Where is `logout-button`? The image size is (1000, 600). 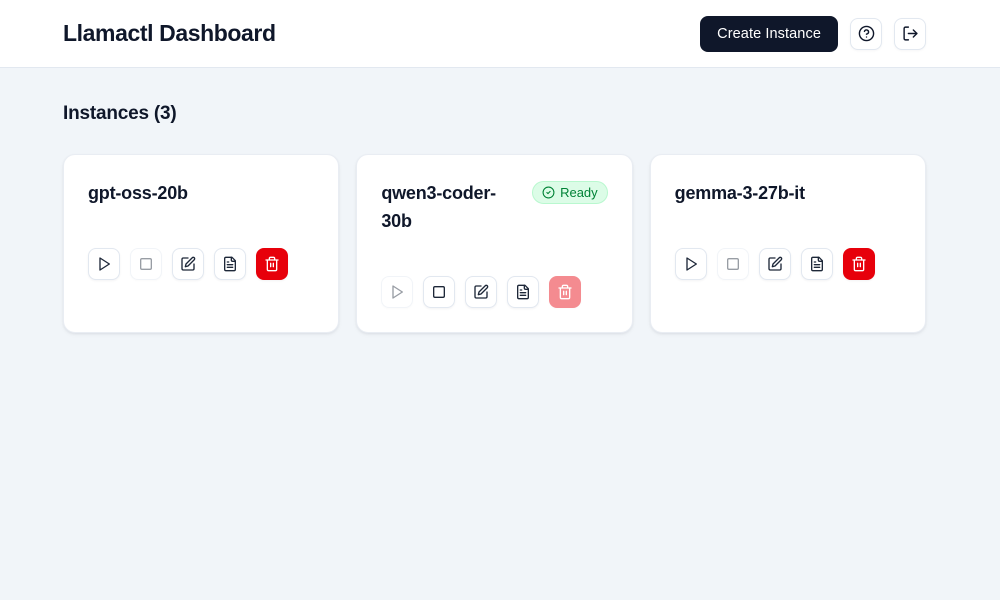 logout-button is located at coordinates (910, 33).